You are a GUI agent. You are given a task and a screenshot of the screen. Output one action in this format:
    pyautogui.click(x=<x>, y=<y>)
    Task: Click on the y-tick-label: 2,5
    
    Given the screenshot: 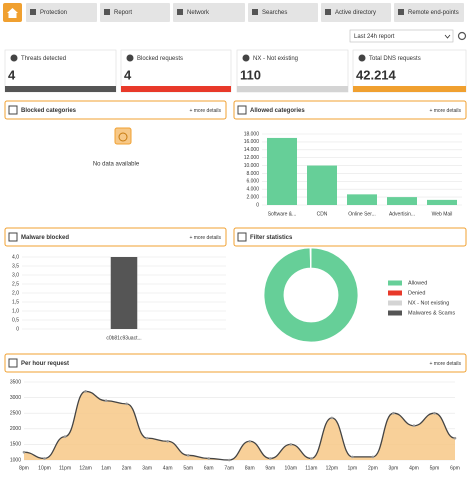 What is the action you would take?
    pyautogui.click(x=15, y=284)
    